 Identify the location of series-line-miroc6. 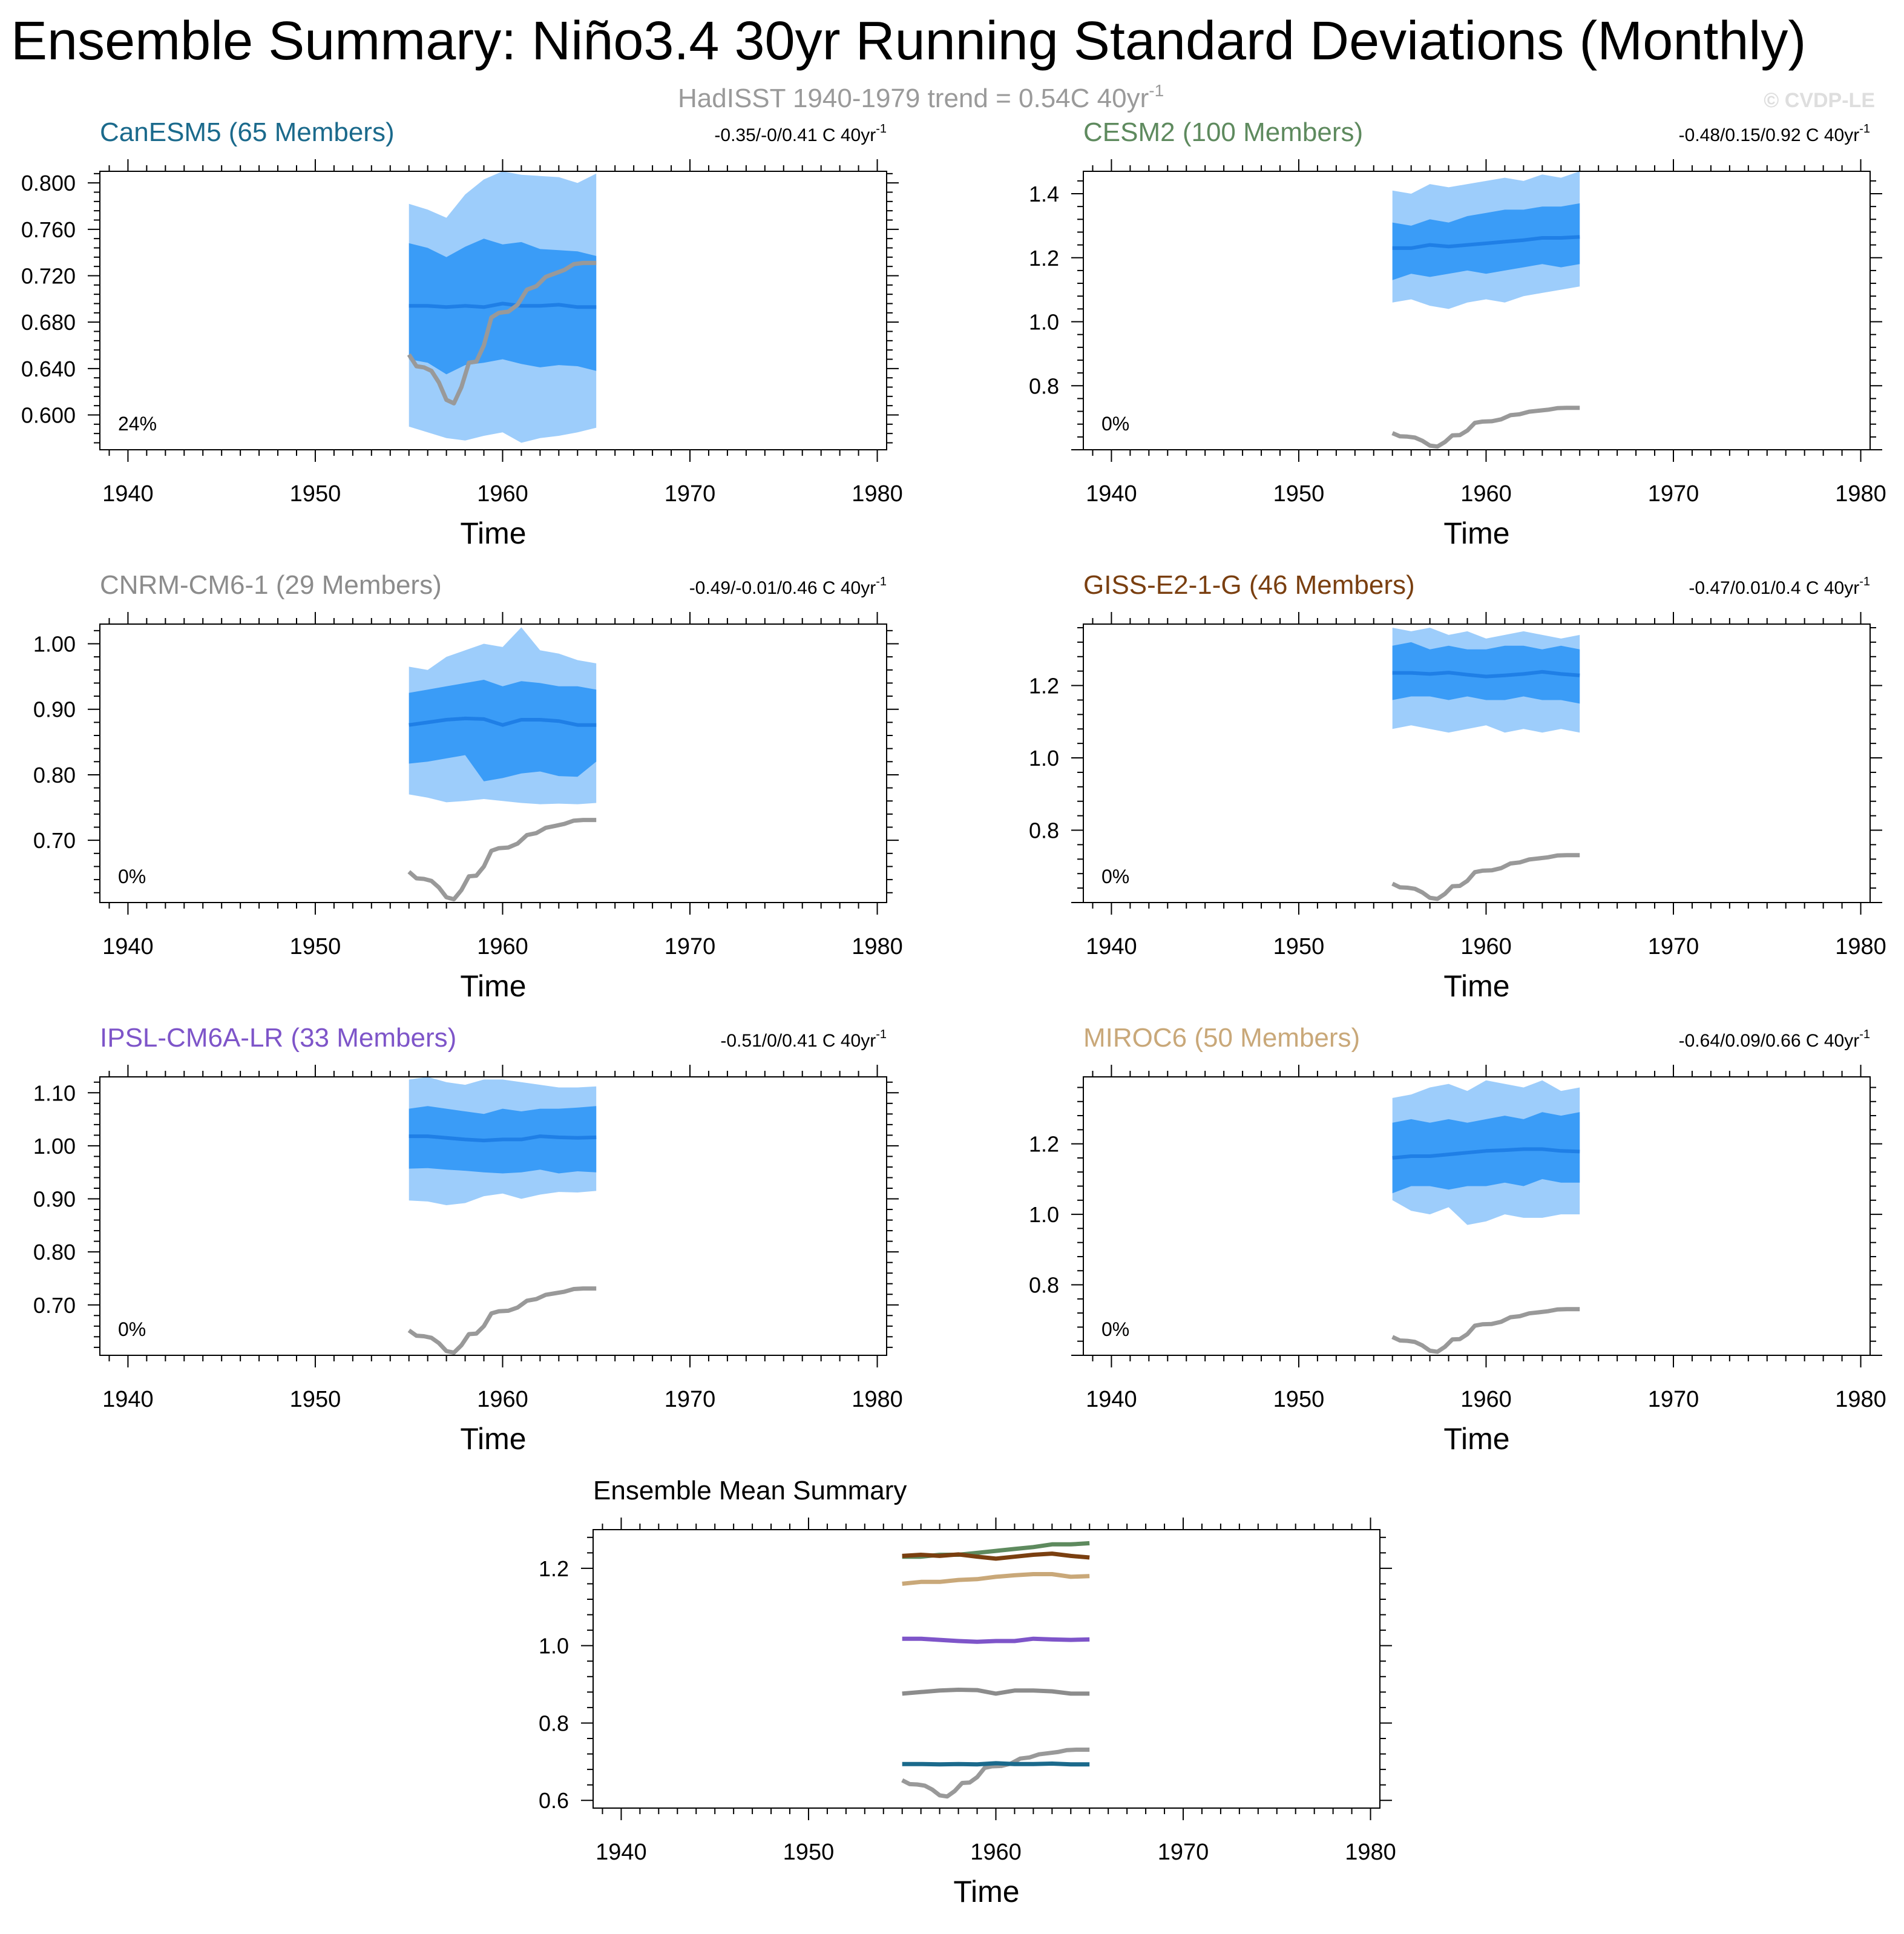
(996, 1579).